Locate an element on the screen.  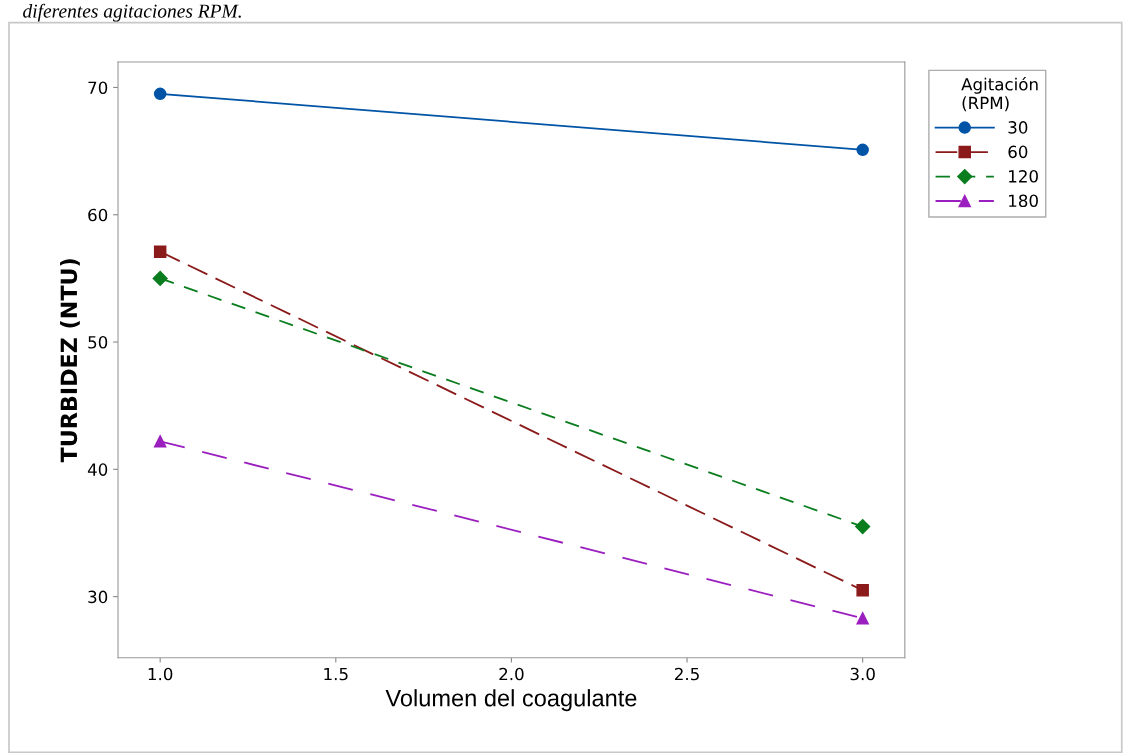
y-tick-label: 70 is located at coordinates (98, 88).